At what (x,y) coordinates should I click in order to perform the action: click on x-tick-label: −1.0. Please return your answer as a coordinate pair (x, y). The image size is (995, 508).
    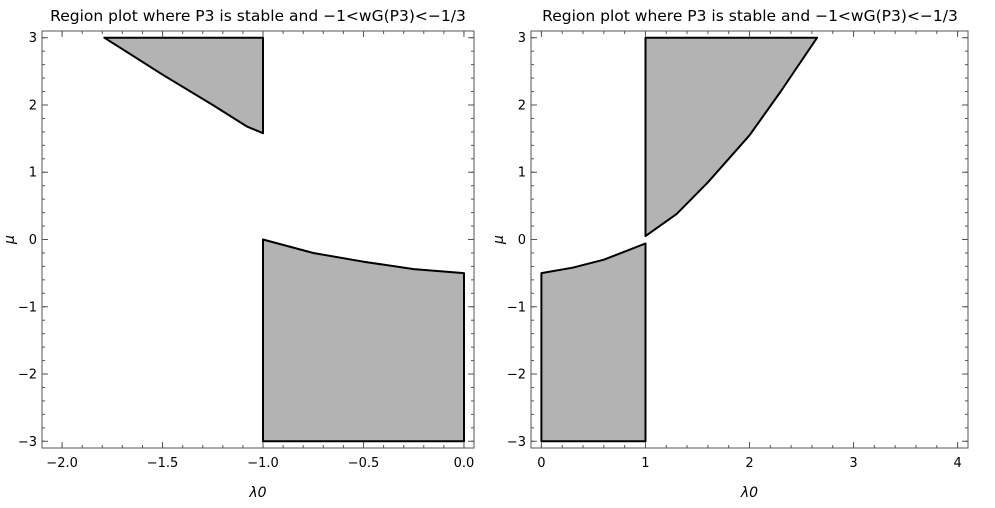
    Looking at the image, I should click on (263, 463).